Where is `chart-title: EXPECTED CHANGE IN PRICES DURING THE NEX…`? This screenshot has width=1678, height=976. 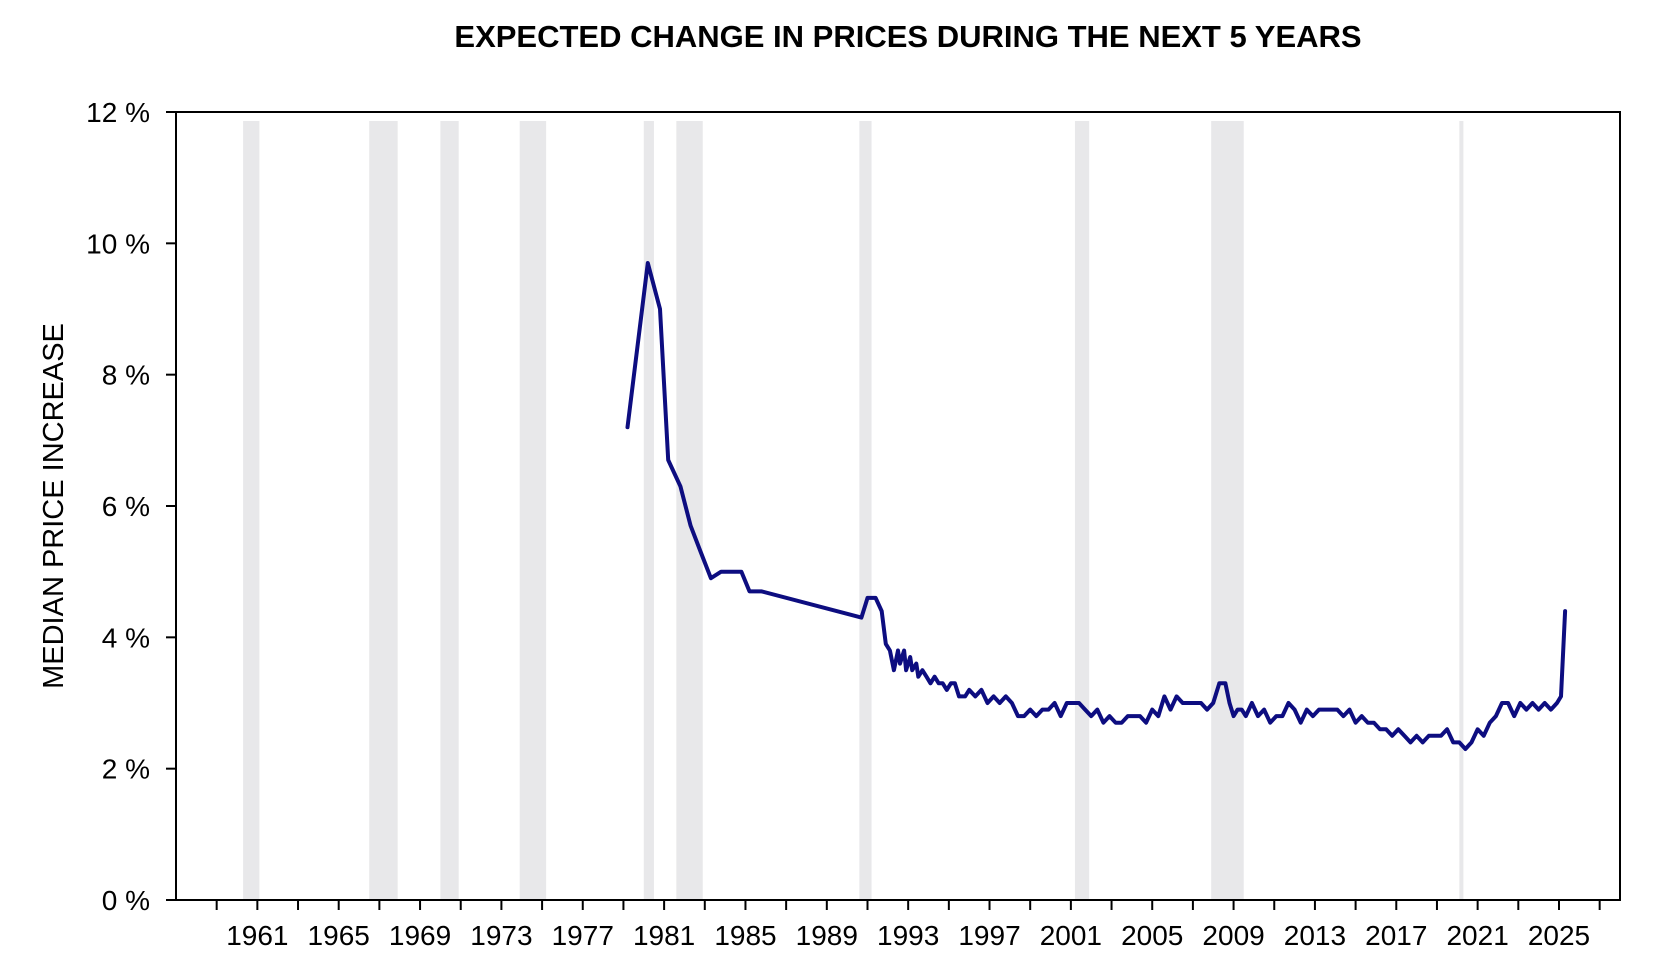
chart-title: EXPECTED CHANGE IN PRICES DURING THE NEX… is located at coordinates (907, 36).